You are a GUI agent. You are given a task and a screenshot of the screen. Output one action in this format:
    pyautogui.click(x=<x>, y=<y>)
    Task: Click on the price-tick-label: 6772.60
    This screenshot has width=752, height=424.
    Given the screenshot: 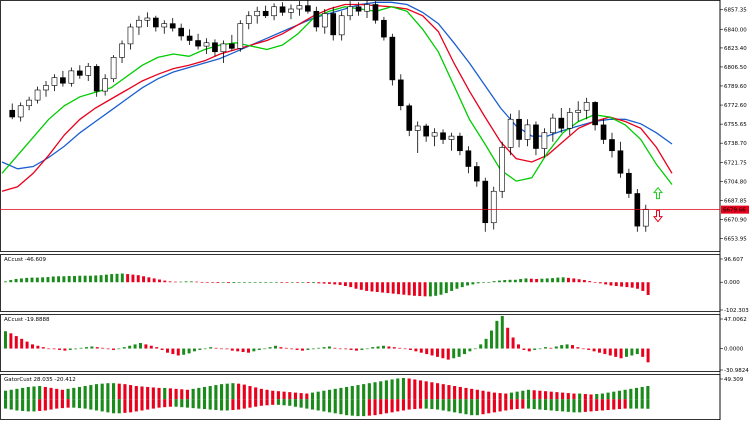 What is the action you would take?
    pyautogui.click(x=735, y=106)
    